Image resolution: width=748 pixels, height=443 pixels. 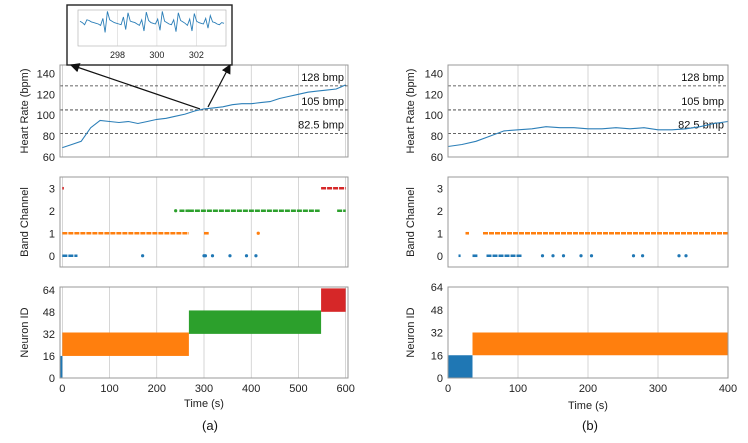 What do you see at coordinates (590, 425) in the screenshot?
I see `caption-b: (b)` at bounding box center [590, 425].